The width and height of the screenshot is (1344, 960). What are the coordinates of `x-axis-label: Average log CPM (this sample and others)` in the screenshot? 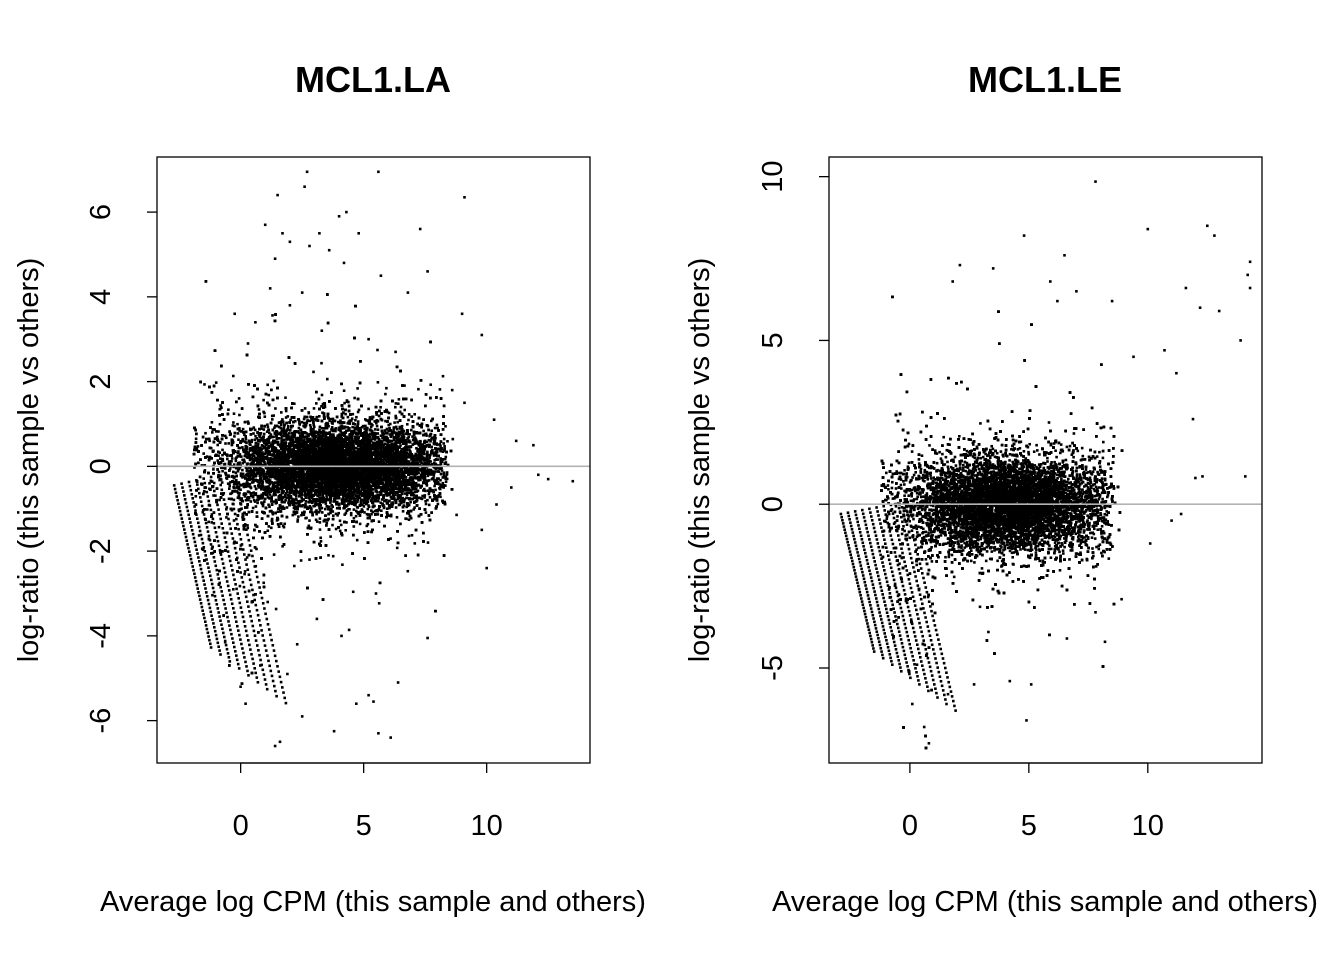 It's located at (373, 902).